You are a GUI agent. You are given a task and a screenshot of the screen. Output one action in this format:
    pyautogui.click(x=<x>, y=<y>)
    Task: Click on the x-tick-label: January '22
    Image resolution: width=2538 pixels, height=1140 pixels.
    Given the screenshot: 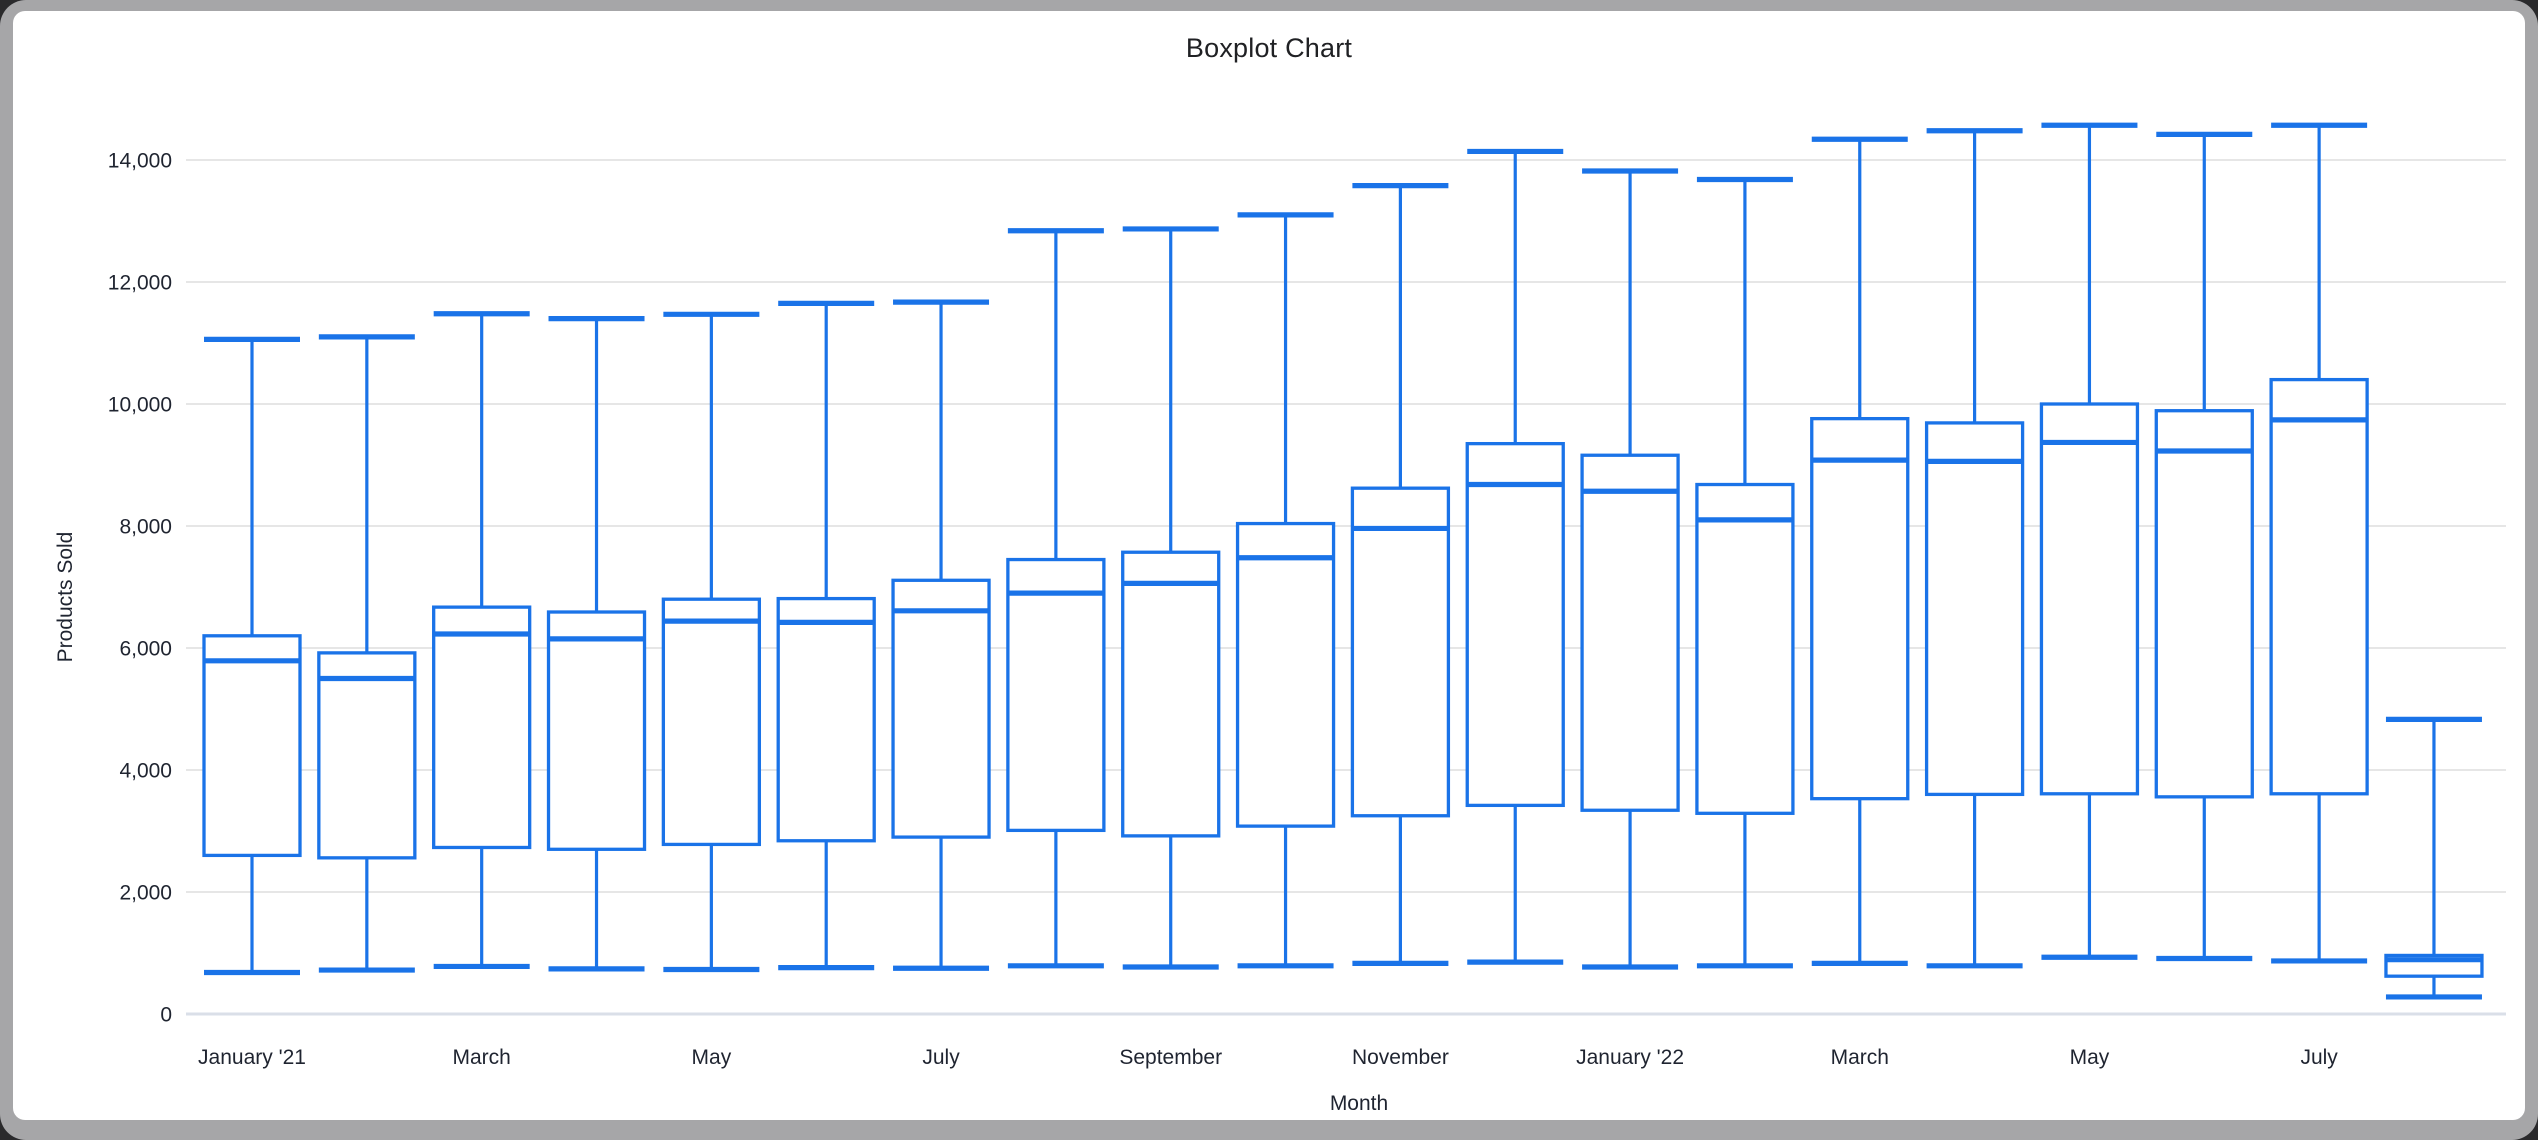 What is the action you would take?
    pyautogui.click(x=1630, y=1057)
    